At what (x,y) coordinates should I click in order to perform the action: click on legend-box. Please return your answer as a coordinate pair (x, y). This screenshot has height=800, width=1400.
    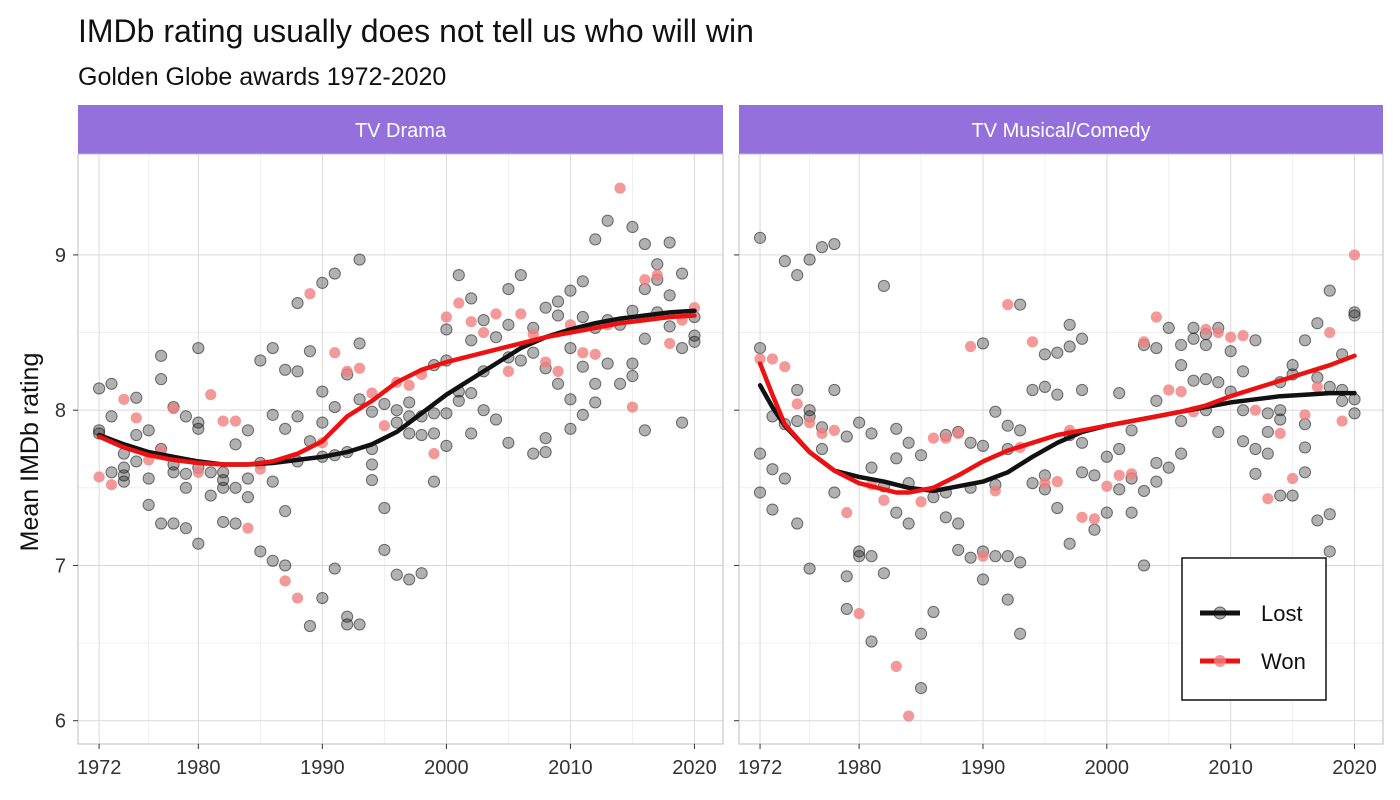
    Looking at the image, I should click on (1254, 629).